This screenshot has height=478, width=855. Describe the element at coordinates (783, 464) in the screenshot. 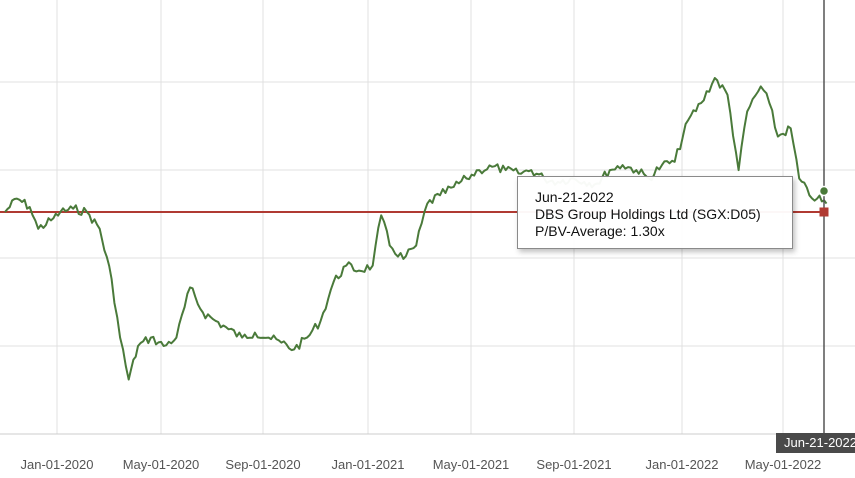

I see `x-tick-label: May-01-2022` at that location.